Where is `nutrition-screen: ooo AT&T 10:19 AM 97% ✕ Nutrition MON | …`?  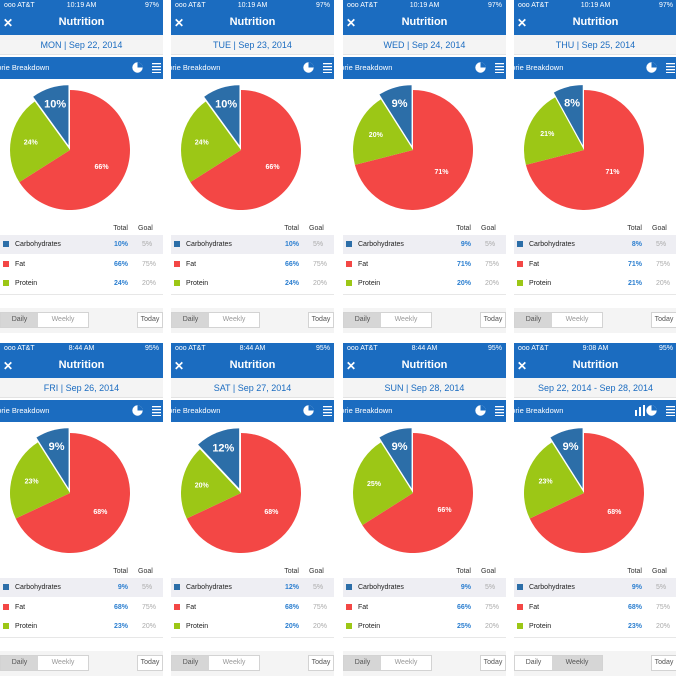 nutrition-screen: ooo AT&T 10:19 AM 97% ✕ Nutrition MON | … is located at coordinates (81, 166).